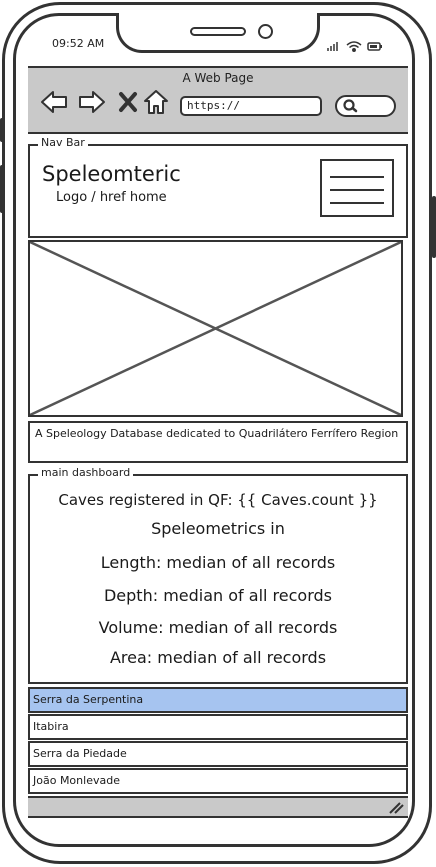 The height and width of the screenshot is (867, 436). I want to click on status-time: 09:52 AM, so click(78, 43).